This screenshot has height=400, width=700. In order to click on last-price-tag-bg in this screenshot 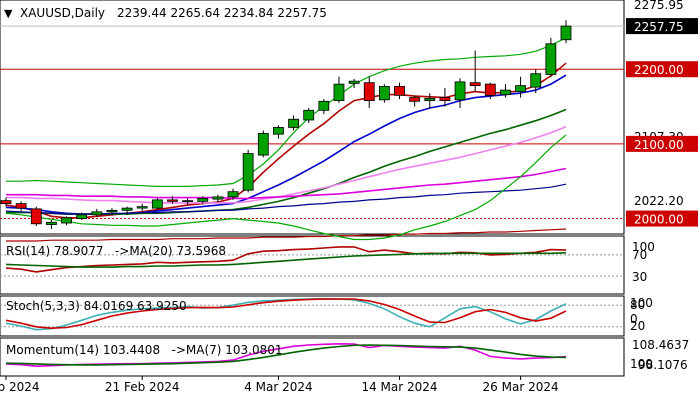, I will do `click(662, 26)`.